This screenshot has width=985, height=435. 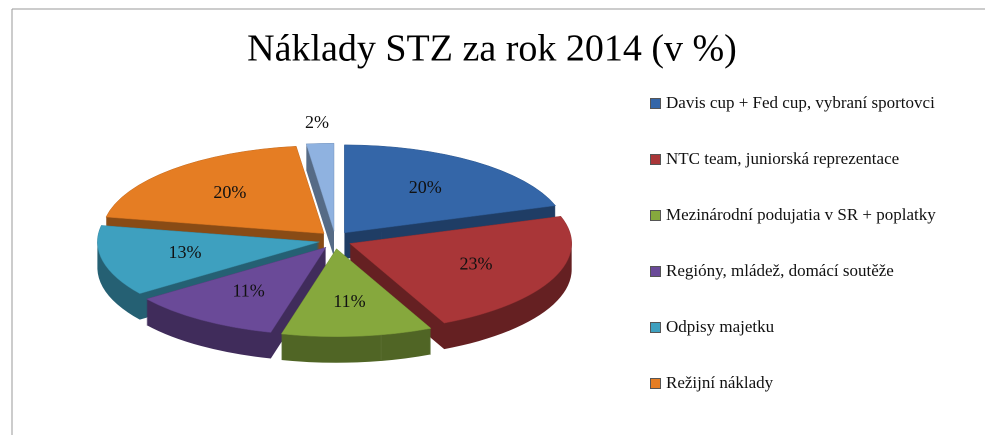 What do you see at coordinates (800, 102) in the screenshot?
I see `legend-label: Davis cup + Fed cup, vybraní sportovci` at bounding box center [800, 102].